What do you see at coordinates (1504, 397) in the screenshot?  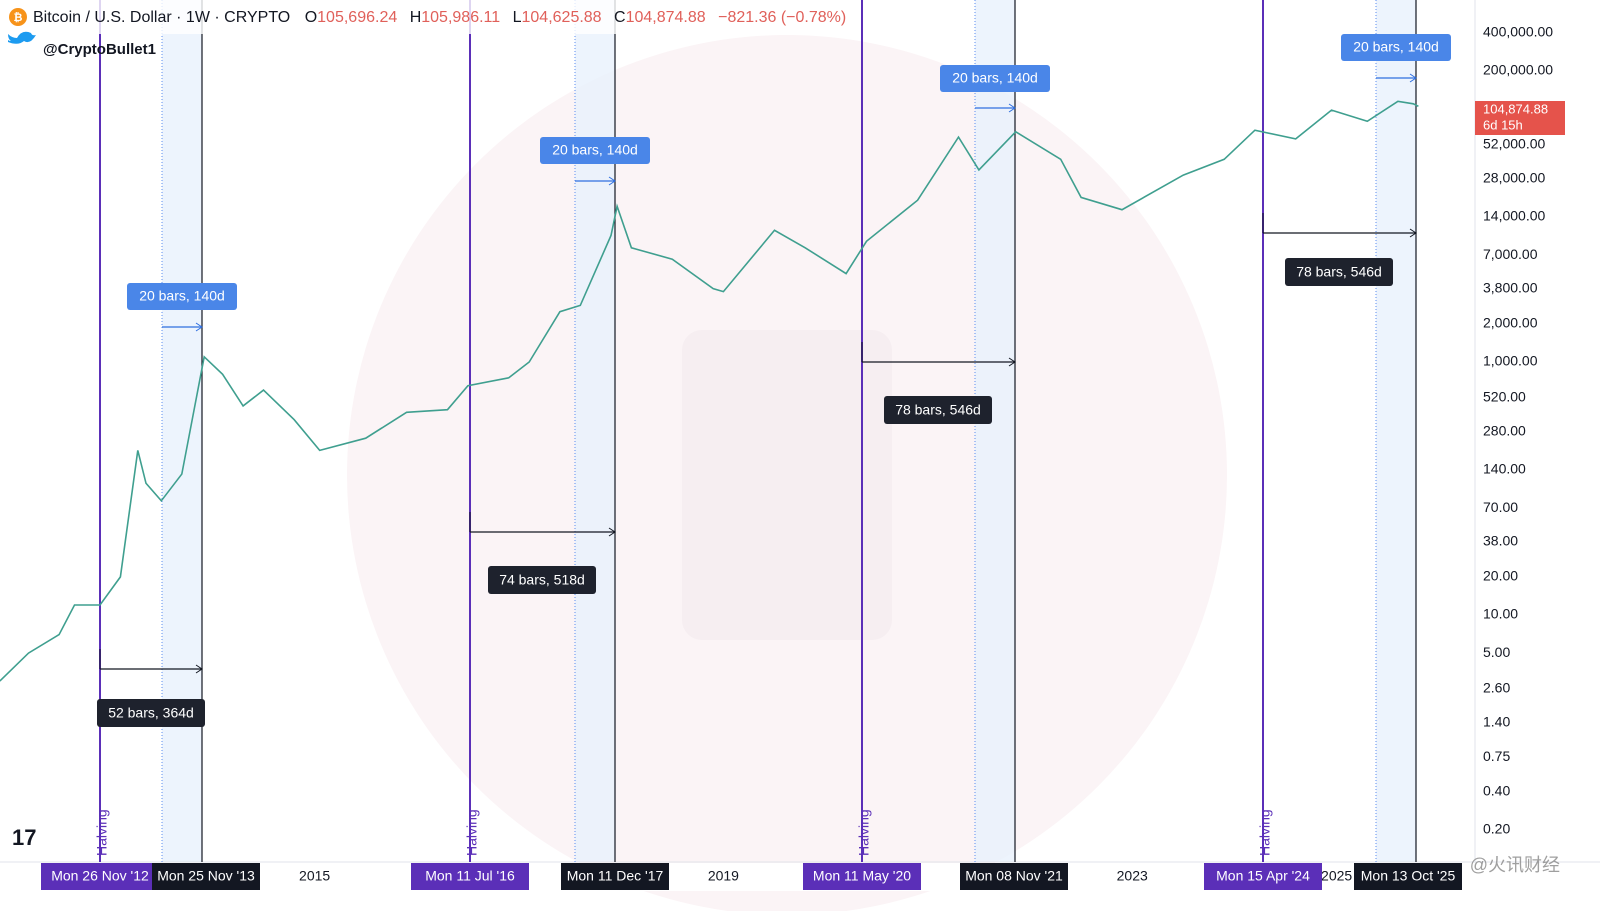 I see `y-tick-label: 520.00` at bounding box center [1504, 397].